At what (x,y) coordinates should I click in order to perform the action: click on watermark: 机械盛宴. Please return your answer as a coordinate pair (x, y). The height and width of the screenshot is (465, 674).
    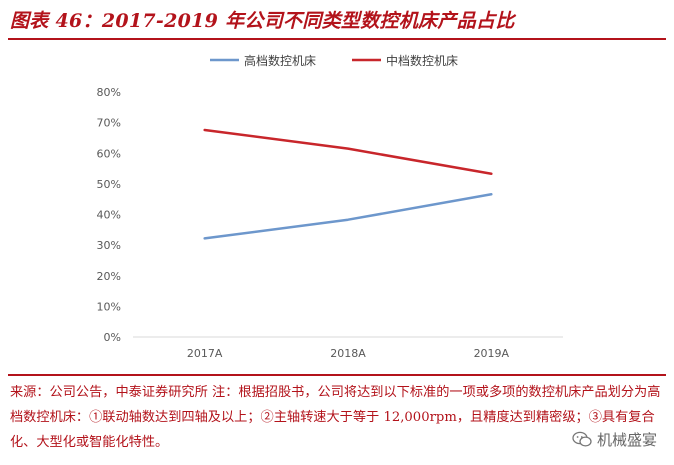
    Looking at the image, I should click on (614, 439).